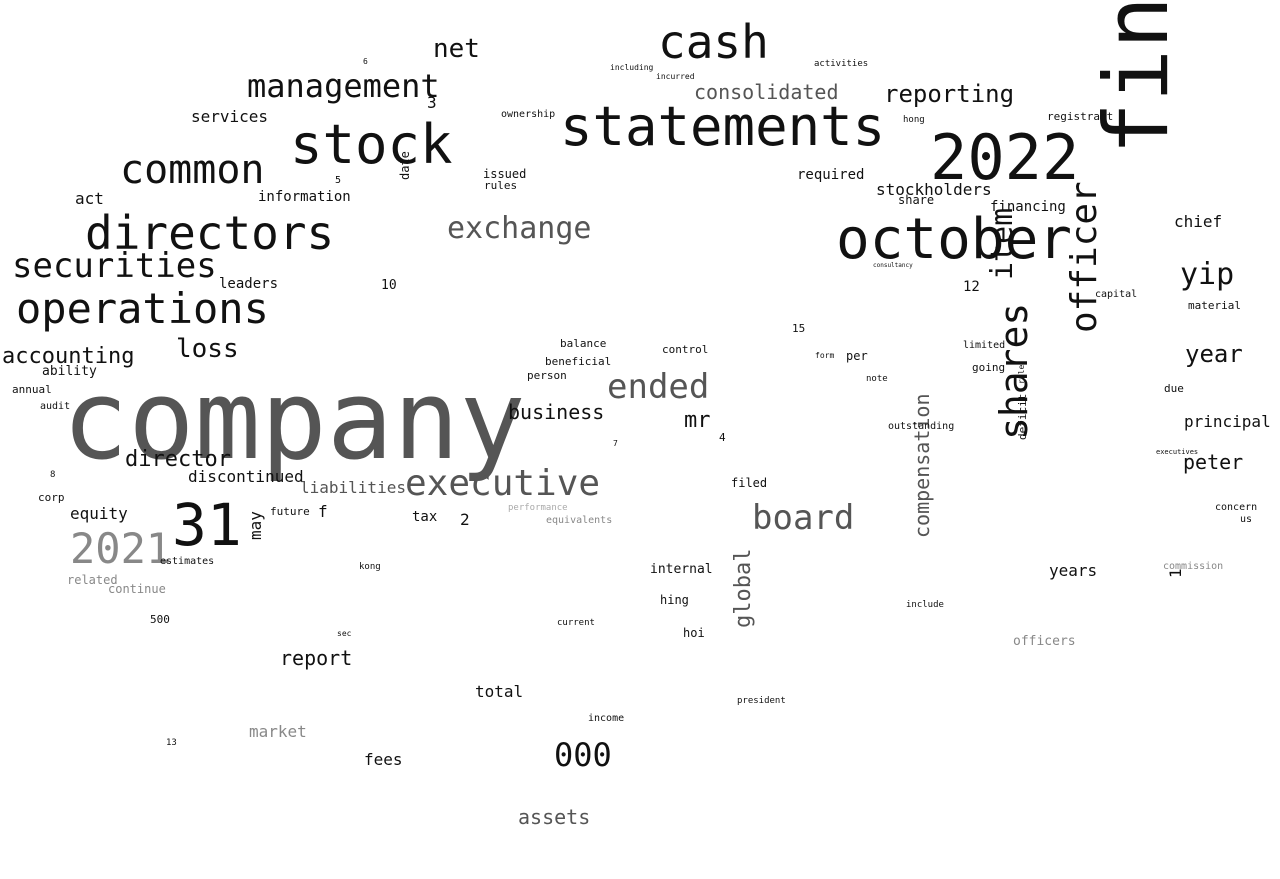 This screenshot has height=879, width=1280. What do you see at coordinates (1002, 243) in the screenshot?
I see `word: item` at bounding box center [1002, 243].